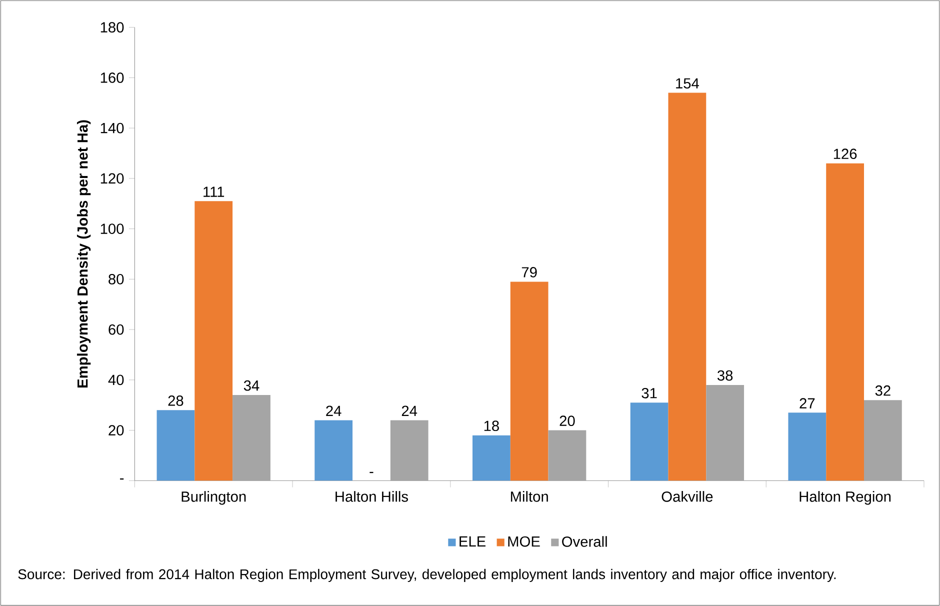 The width and height of the screenshot is (940, 606). What do you see at coordinates (176, 401) in the screenshot?
I see `data-label: 28` at bounding box center [176, 401].